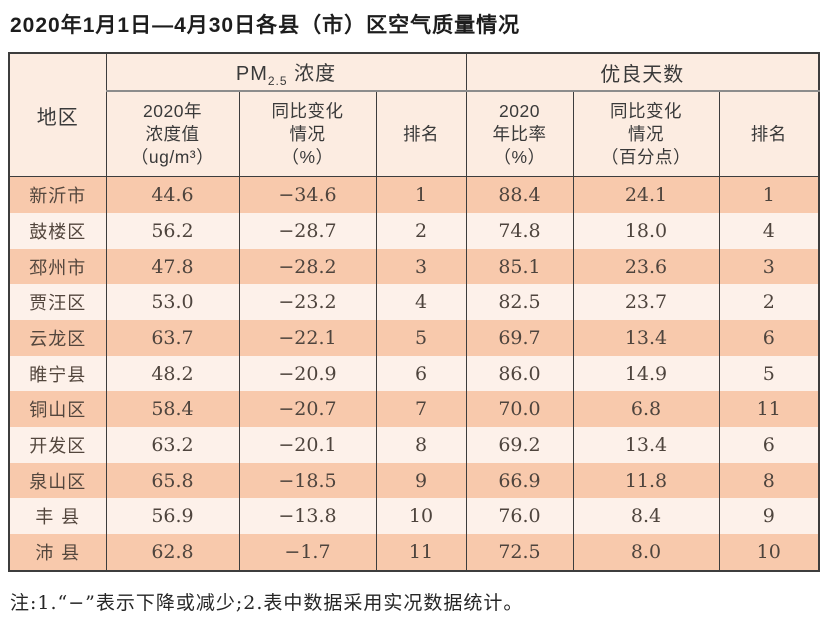  What do you see at coordinates (519, 480) in the screenshot?
I see `rate-cell: 66.9` at bounding box center [519, 480].